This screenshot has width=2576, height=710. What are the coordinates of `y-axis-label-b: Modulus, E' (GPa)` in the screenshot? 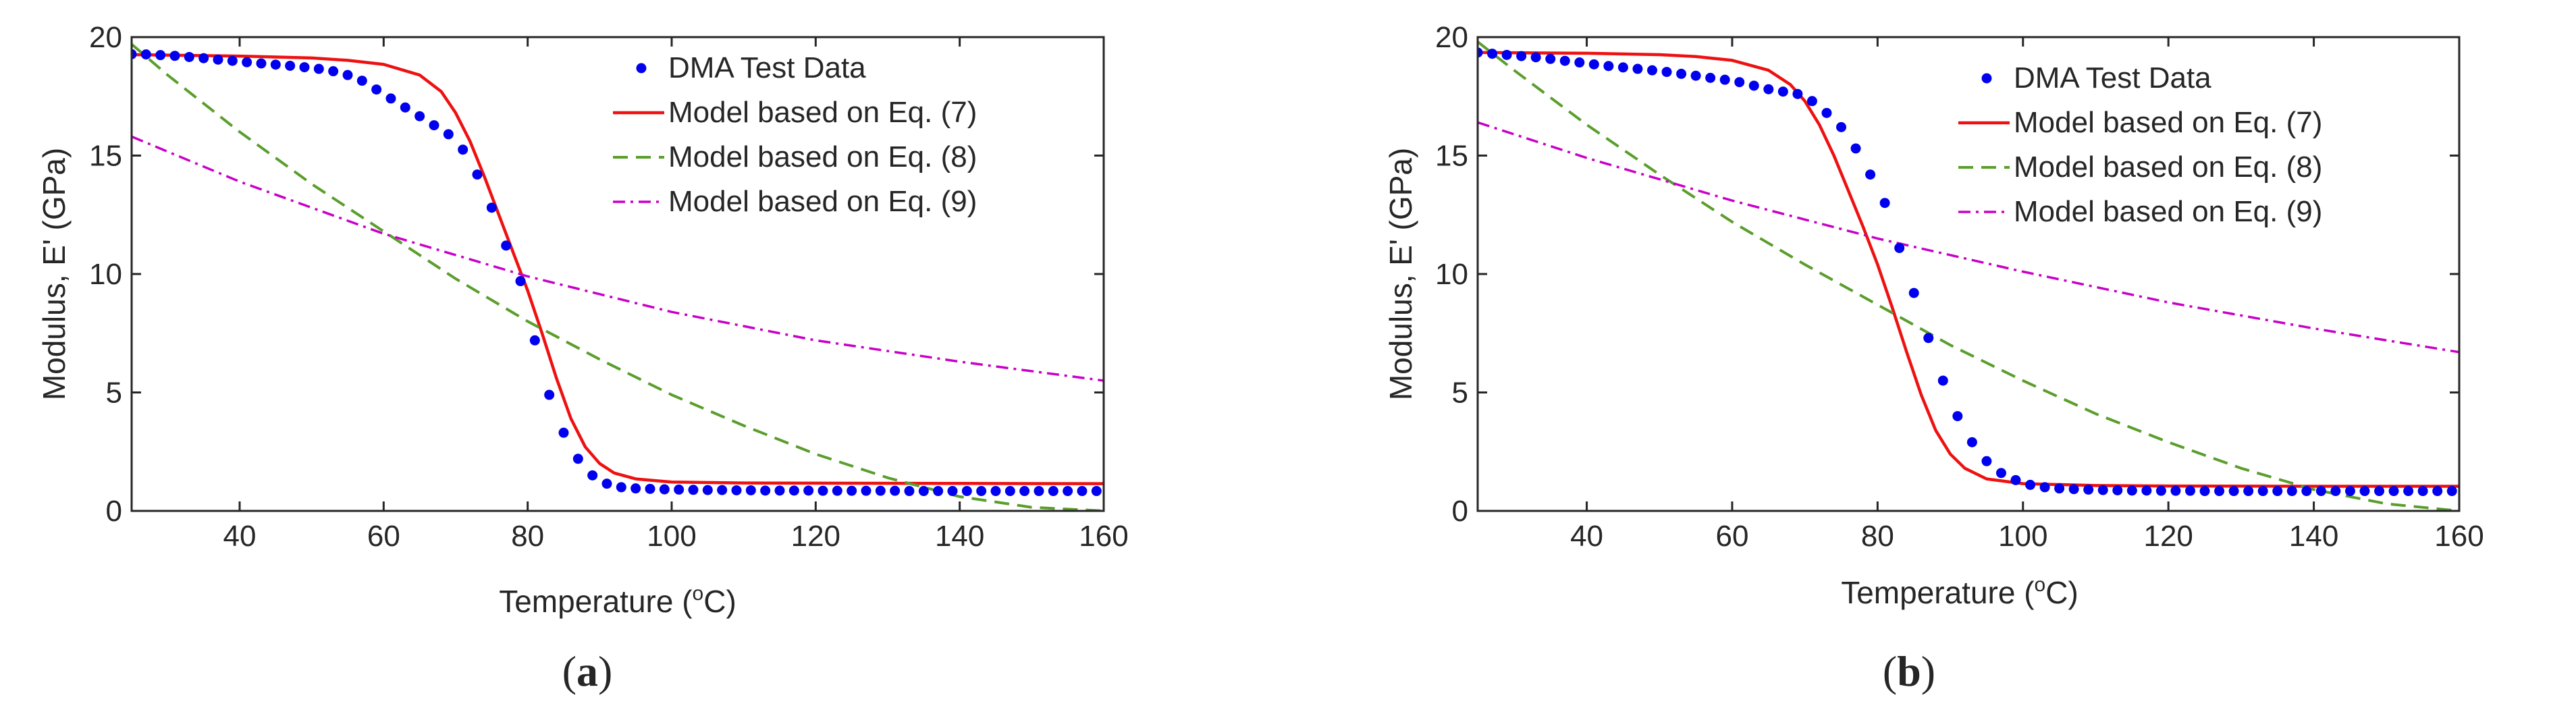 It's located at (1401, 274).